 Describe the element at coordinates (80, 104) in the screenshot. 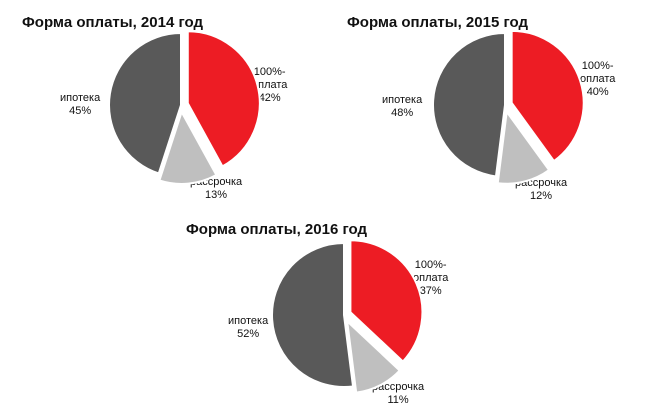

I see `label-mortgage-2014: ипотека 45%` at that location.